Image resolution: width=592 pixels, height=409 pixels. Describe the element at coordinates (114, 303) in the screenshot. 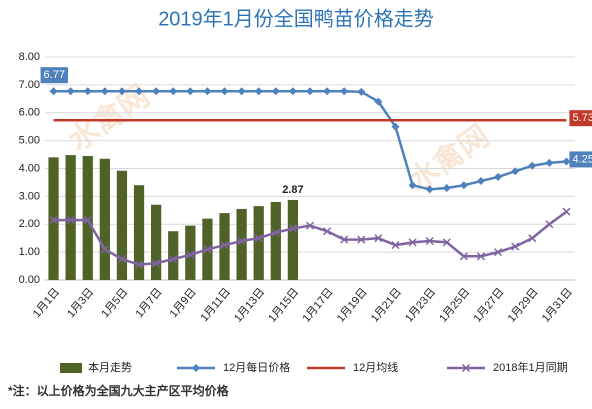

I see `x-tick-label: 1月5日` at that location.